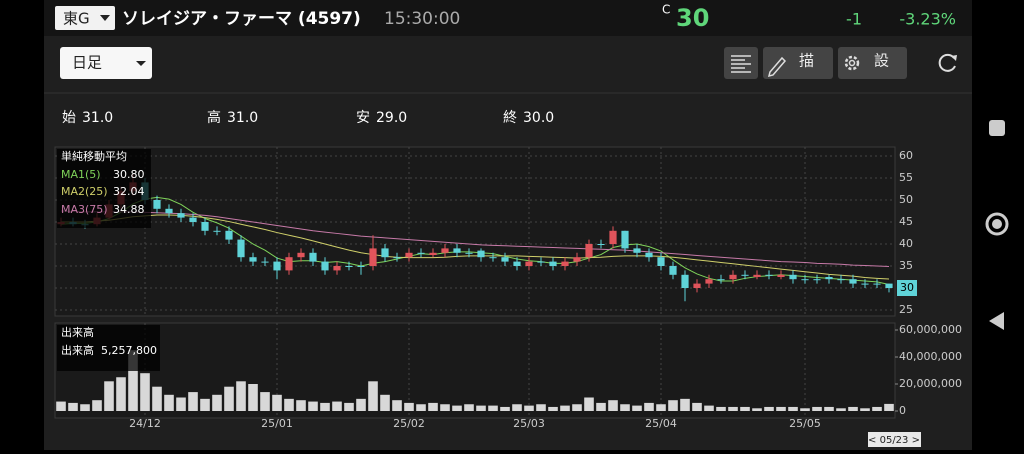 This screenshot has height=454, width=1024. Describe the element at coordinates (85, 18) in the screenshot. I see `exchange-select` at that location.